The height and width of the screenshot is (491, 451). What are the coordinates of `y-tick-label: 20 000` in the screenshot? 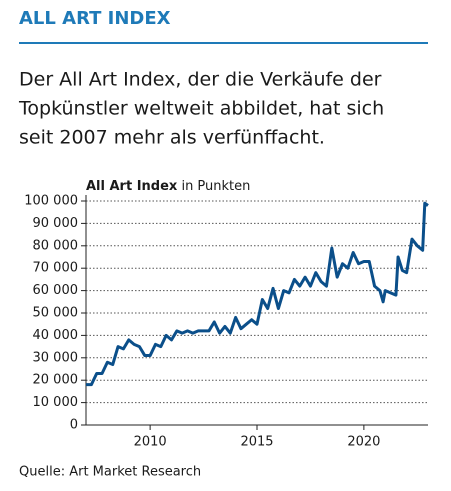 It's located at (56, 380).